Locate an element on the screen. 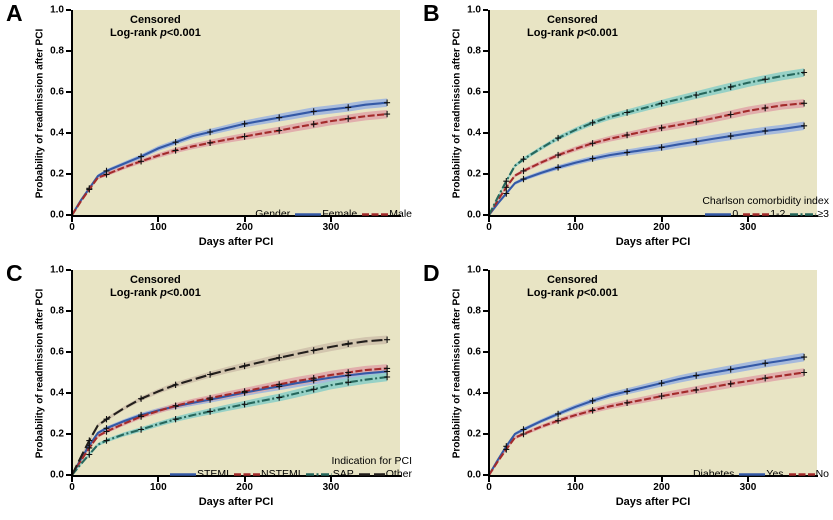 The image size is (833, 520). panel-letter: D is located at coordinates (431, 273).